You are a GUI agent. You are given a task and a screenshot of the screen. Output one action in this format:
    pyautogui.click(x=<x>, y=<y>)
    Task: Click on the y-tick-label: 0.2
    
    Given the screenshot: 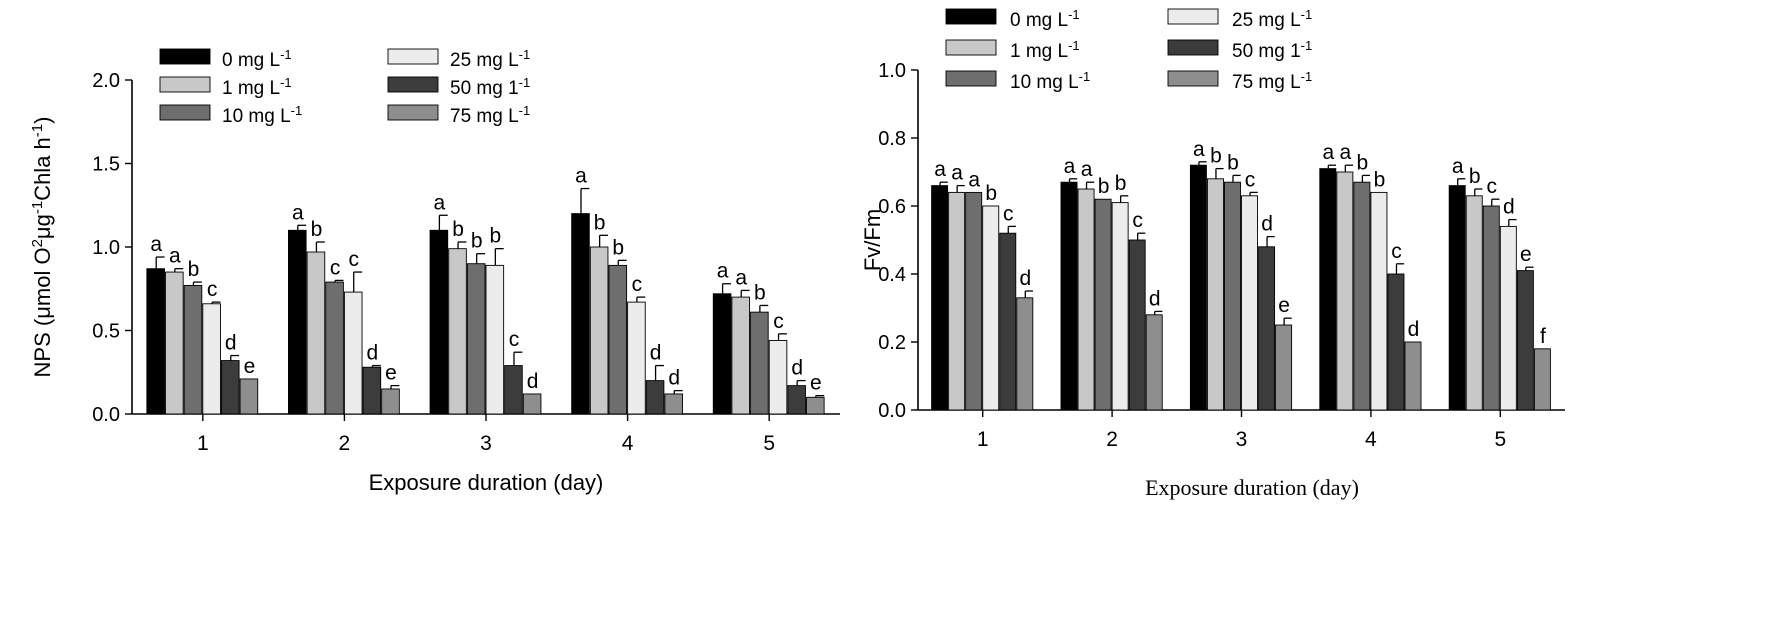 What is the action you would take?
    pyautogui.click(x=892, y=343)
    